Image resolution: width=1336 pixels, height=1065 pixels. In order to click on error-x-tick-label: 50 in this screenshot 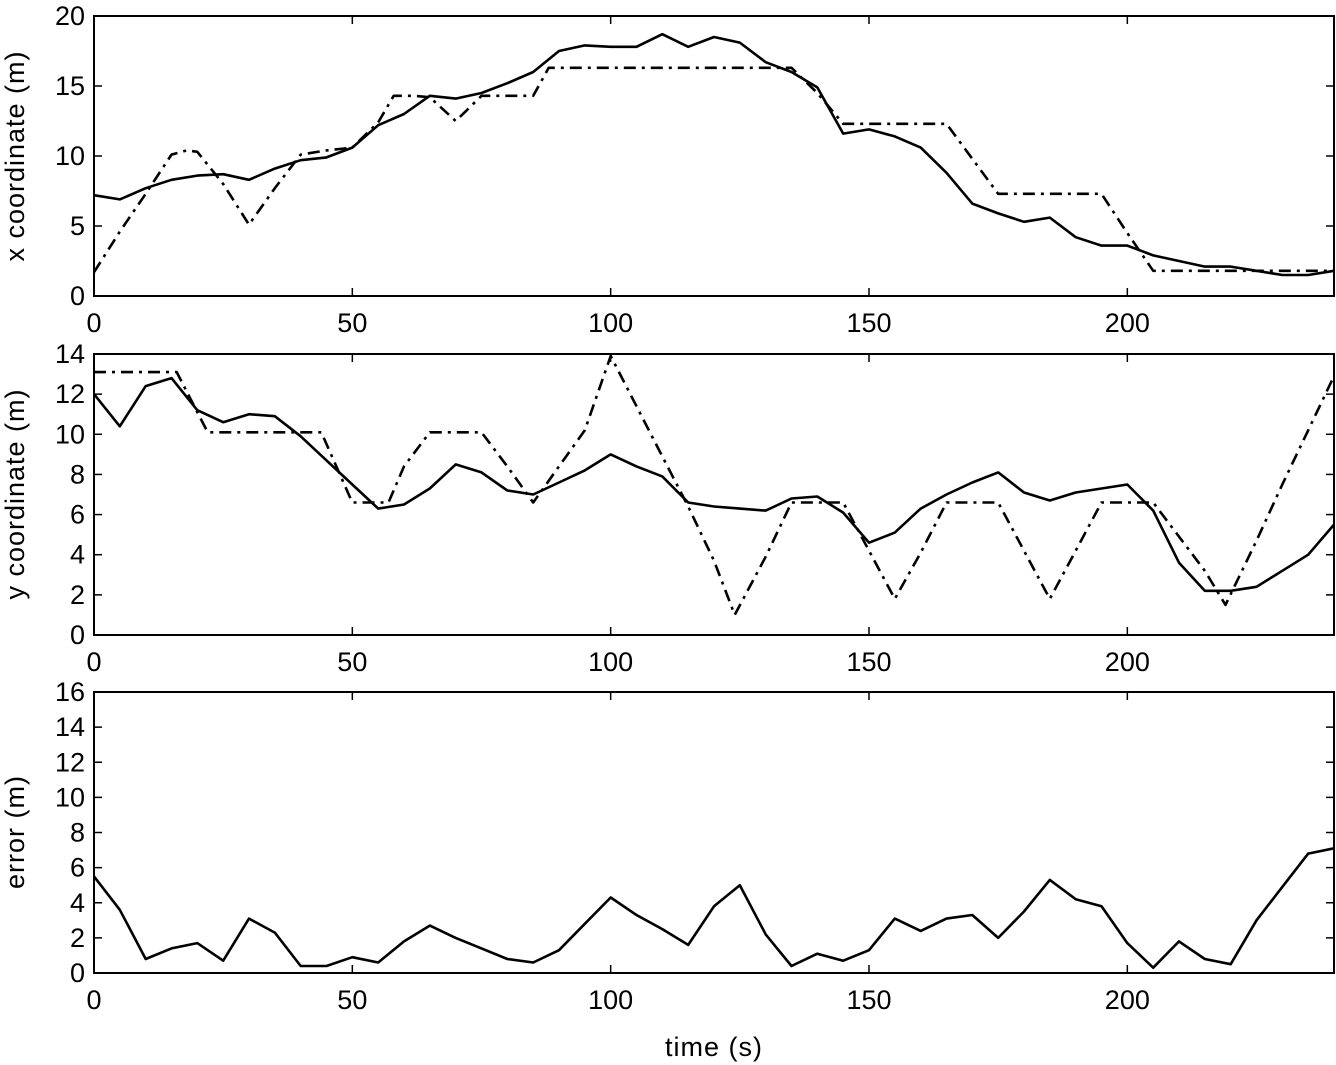, I will do `click(352, 1000)`.